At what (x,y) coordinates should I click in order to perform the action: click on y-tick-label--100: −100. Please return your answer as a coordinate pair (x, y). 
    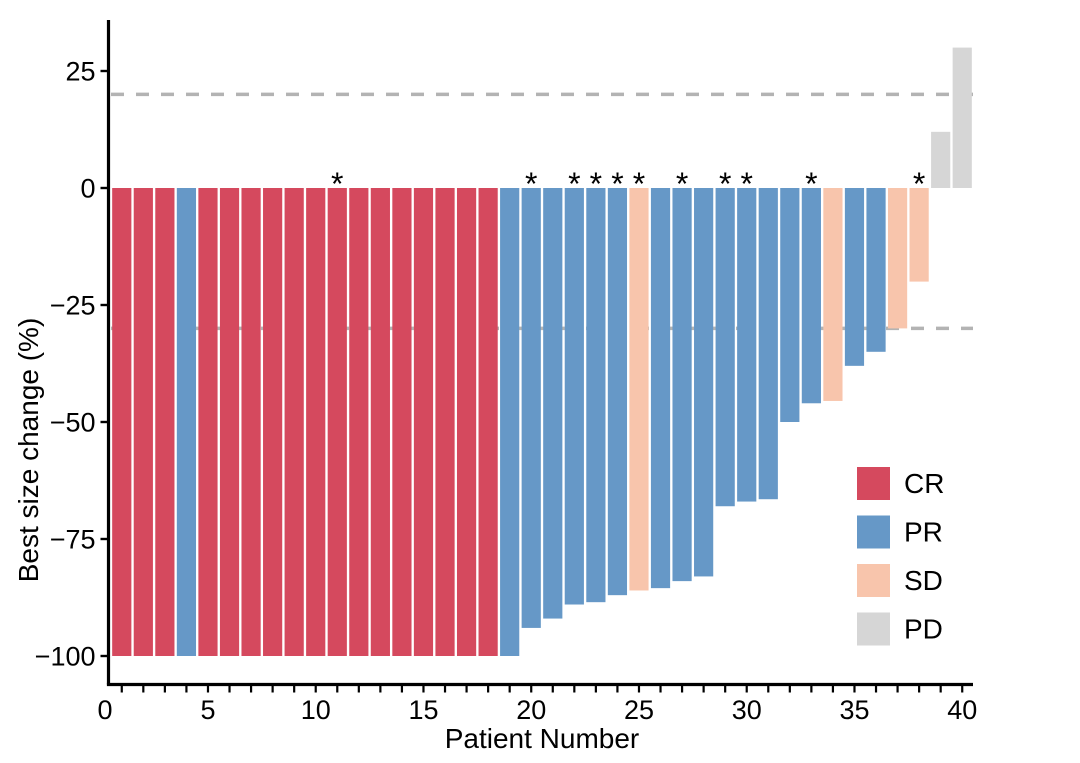
    Looking at the image, I should click on (65, 657).